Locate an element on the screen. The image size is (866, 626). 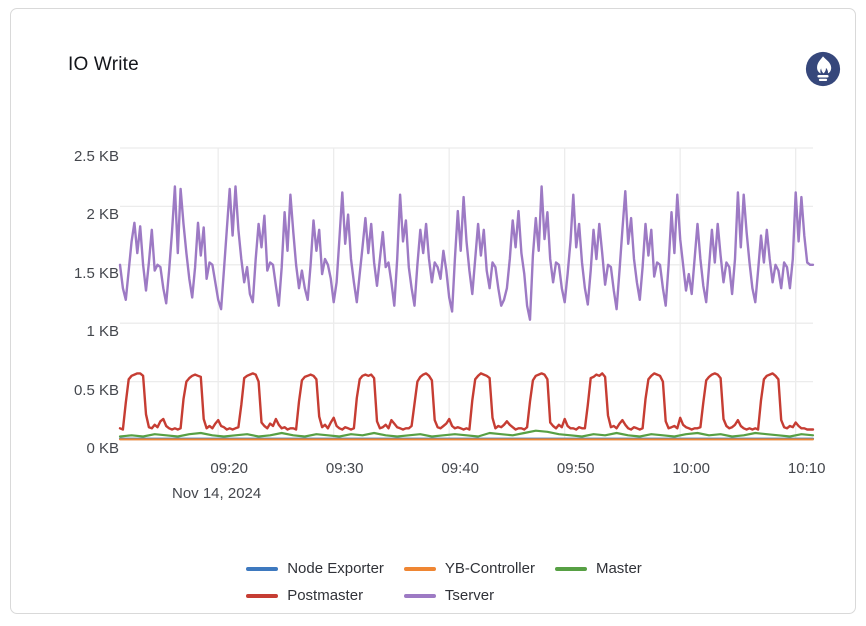
x-axis-date-label: Nov 14, 2024 is located at coordinates (217, 493).